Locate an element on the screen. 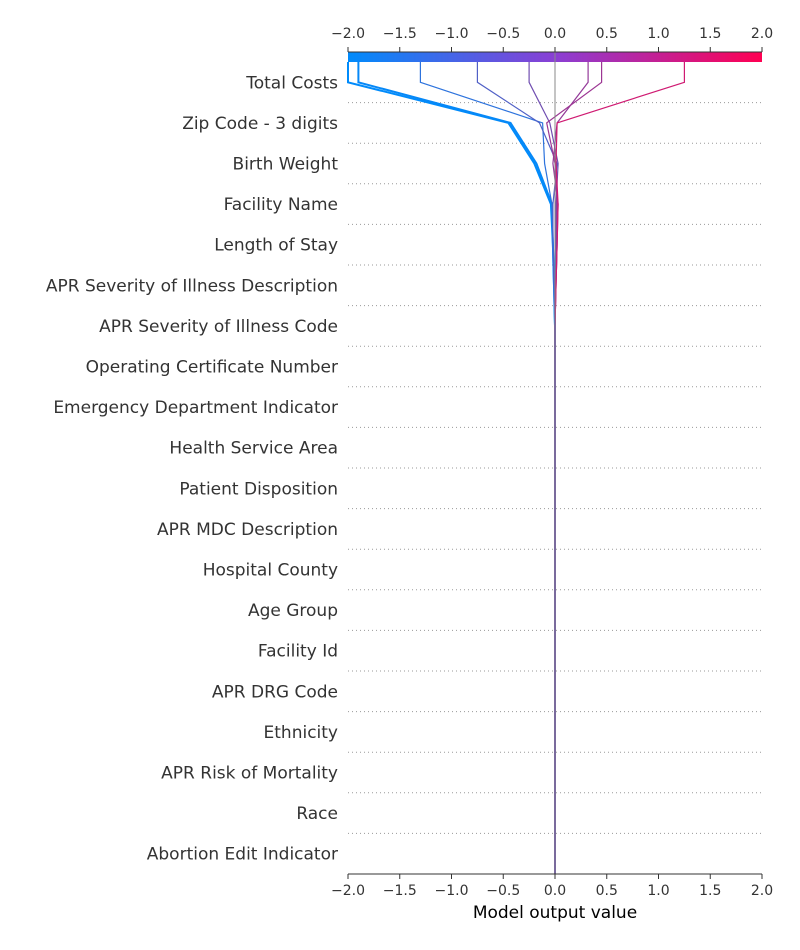  feature-label: Patient Disposition is located at coordinates (258, 489).